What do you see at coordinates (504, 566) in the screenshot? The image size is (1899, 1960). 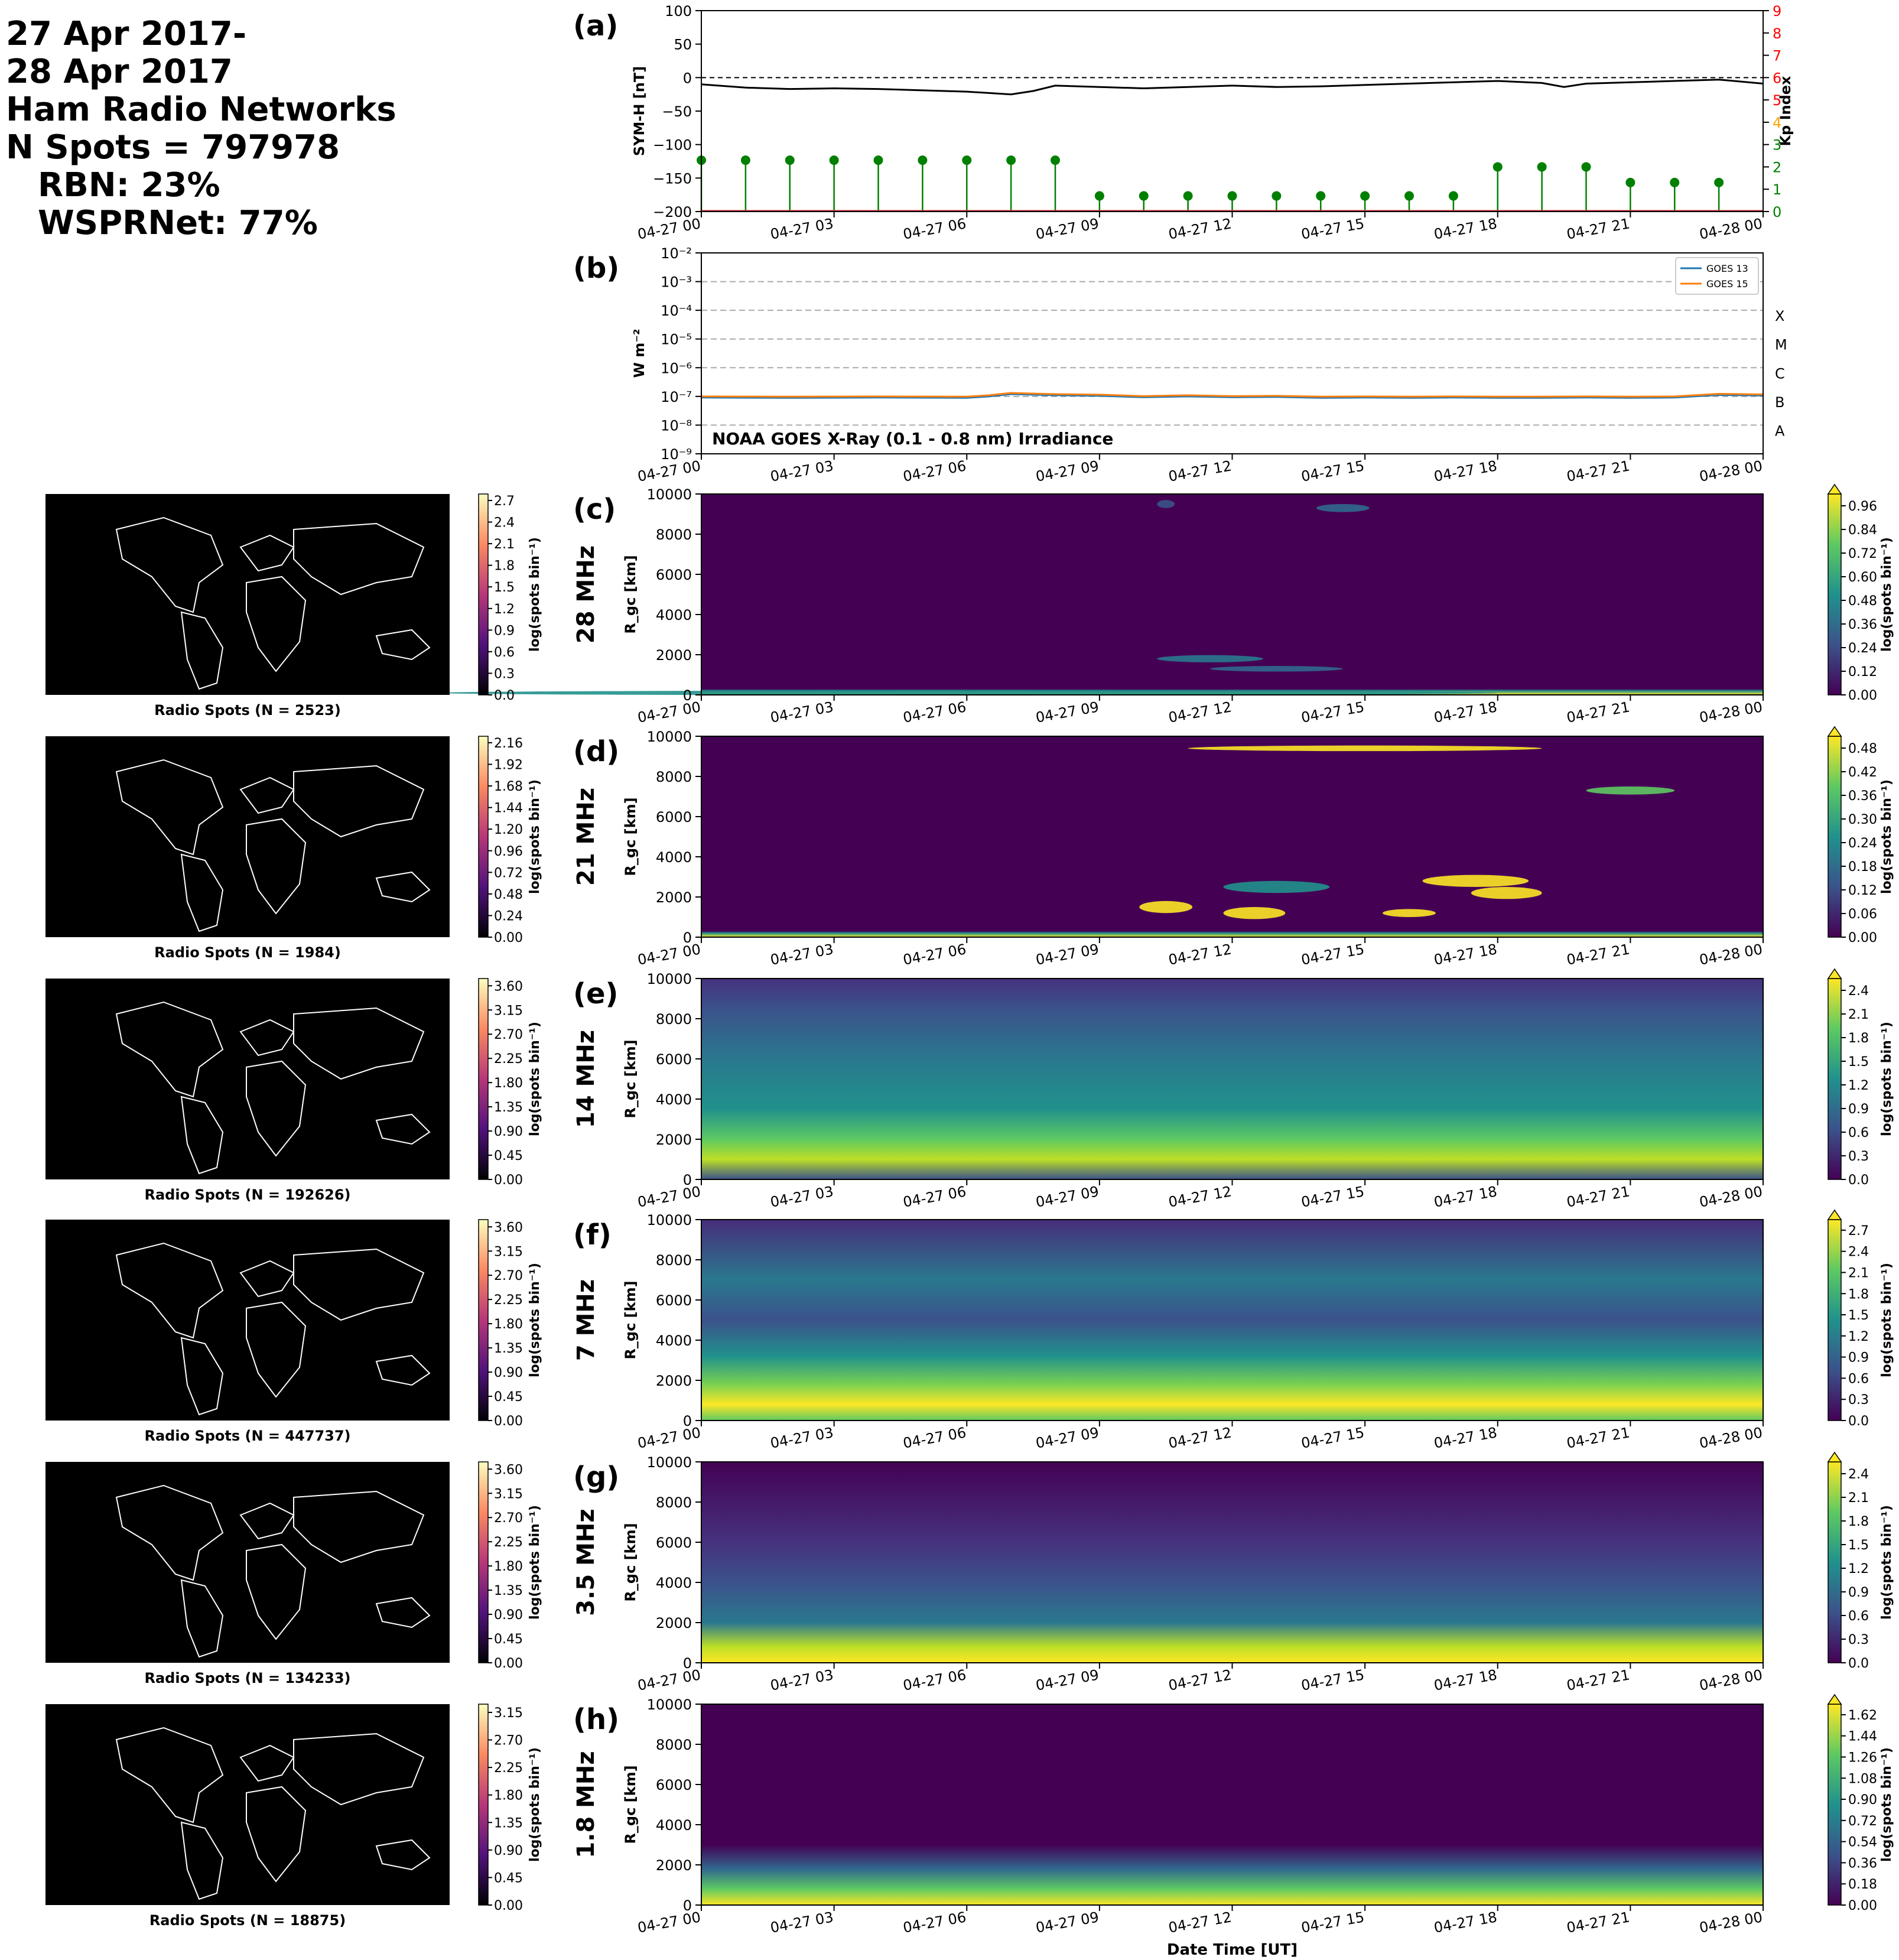 I see `map-colorbar-tick-label: 1.8` at bounding box center [504, 566].